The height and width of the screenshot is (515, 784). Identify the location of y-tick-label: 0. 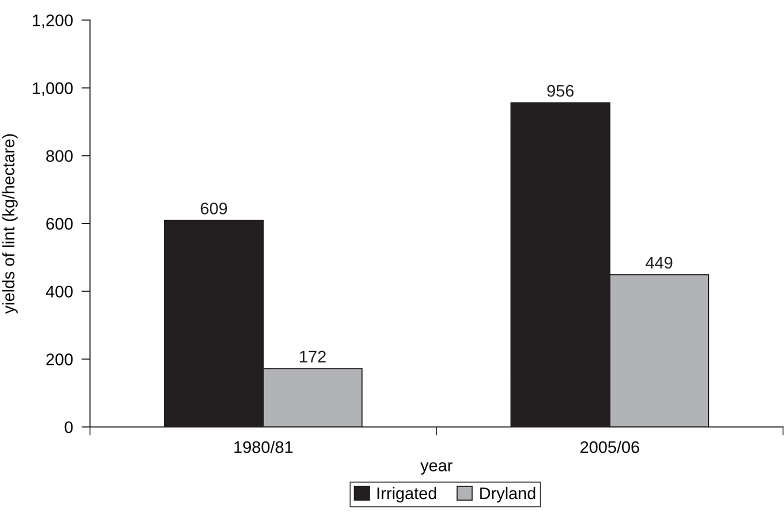
(68, 427).